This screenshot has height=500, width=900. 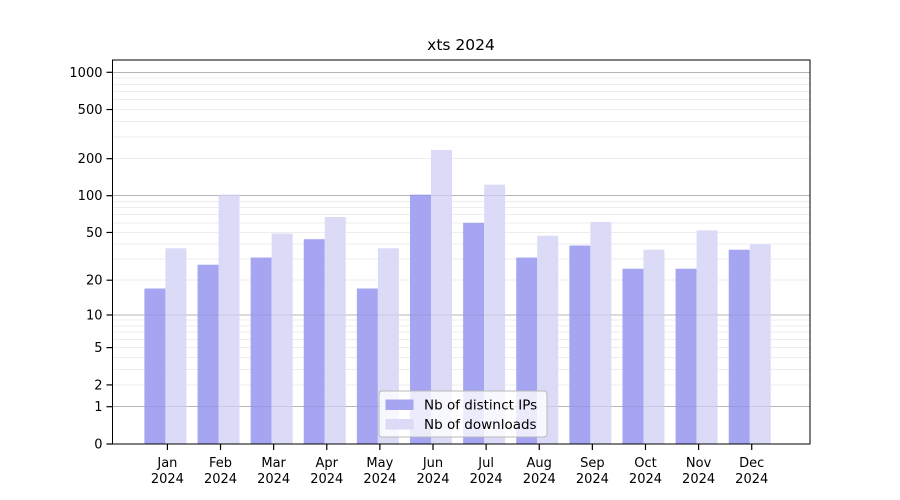 What do you see at coordinates (420, 319) in the screenshot?
I see `bar-jun-distinct-ips` at bounding box center [420, 319].